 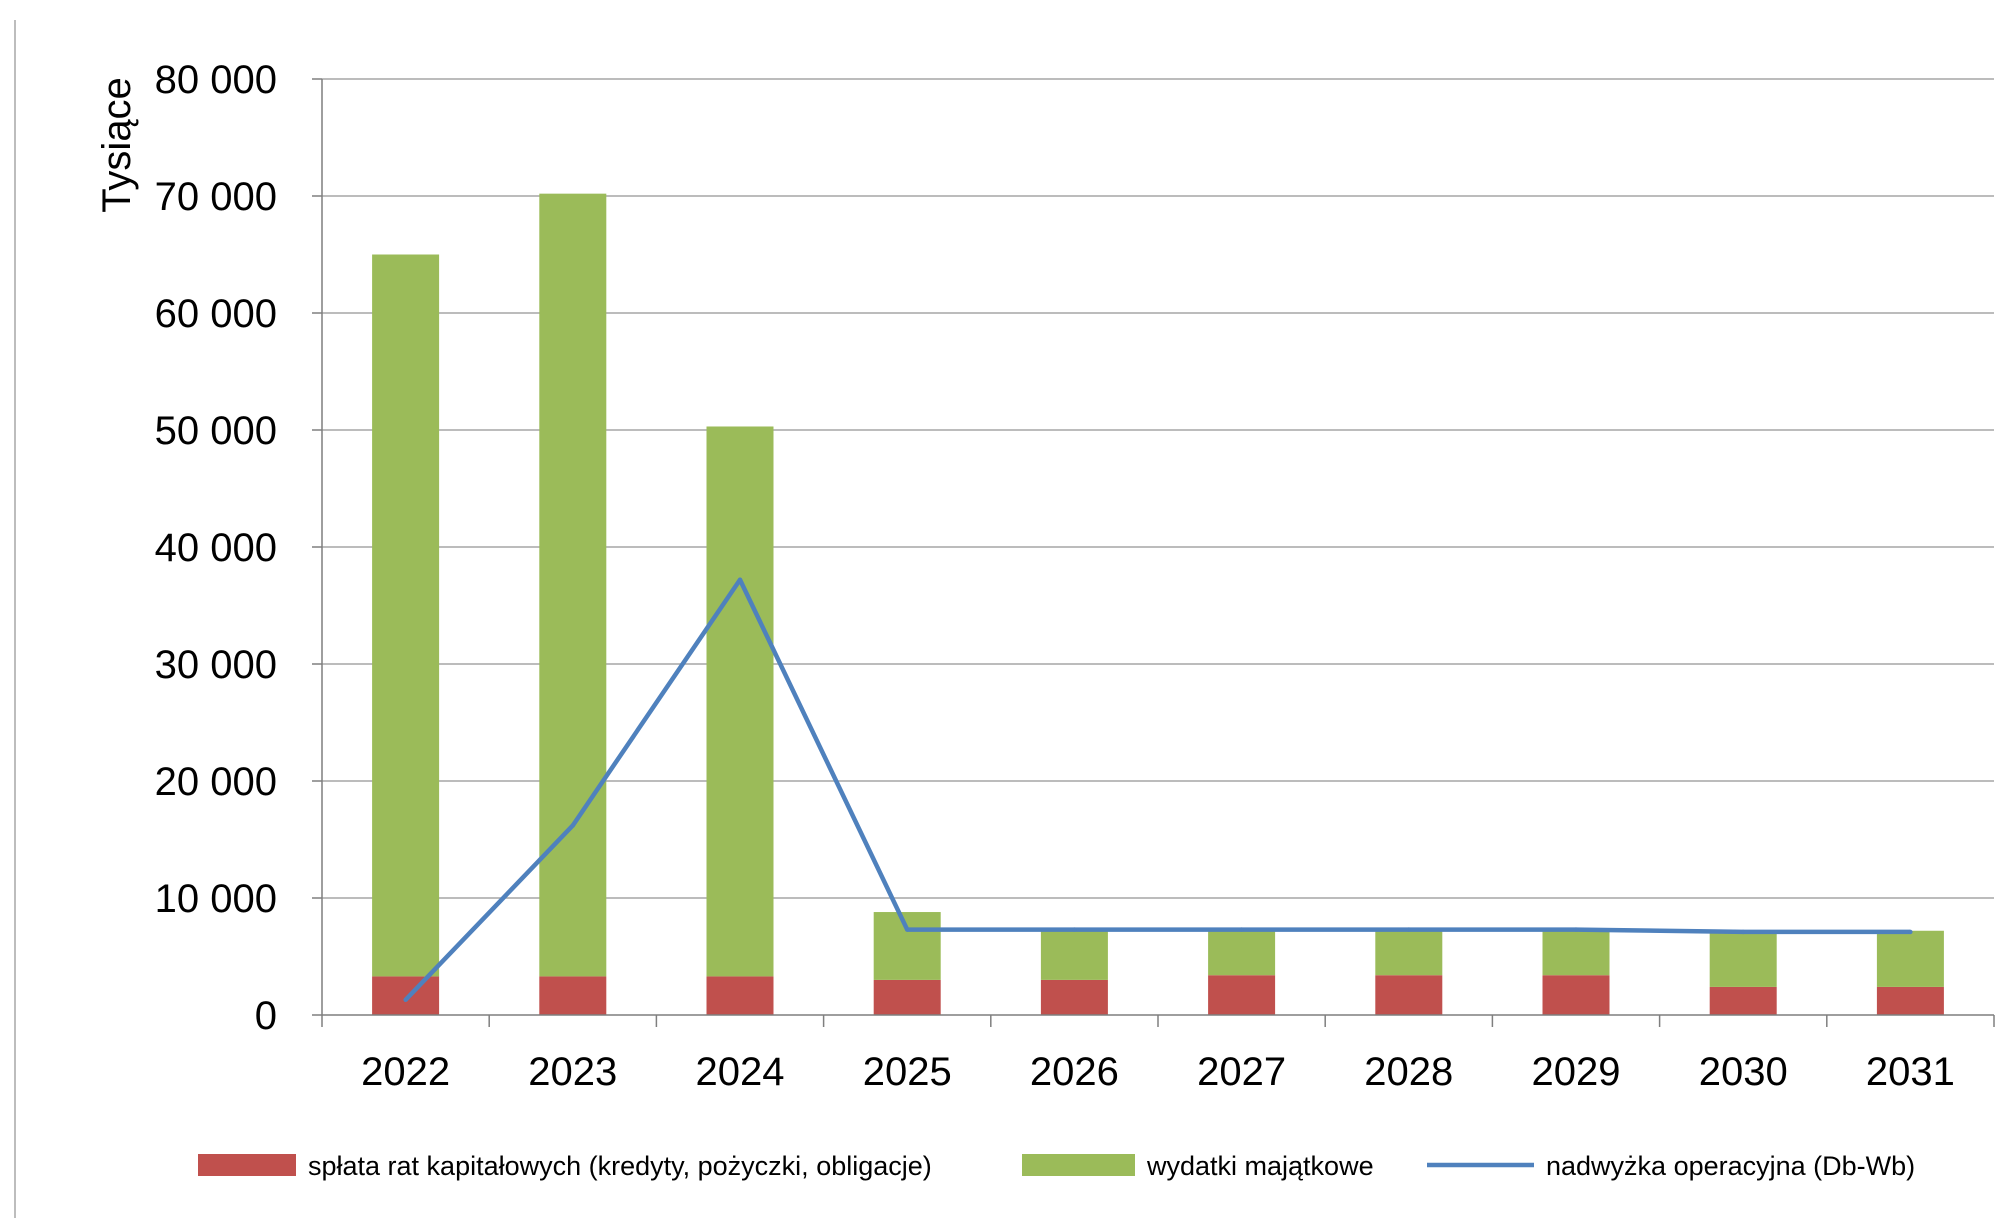 What do you see at coordinates (1158, 1072) in the screenshot?
I see `x-tick-labels: 2022 2023 2024 2025 2026 2027 2028 2029 2030 2031` at bounding box center [1158, 1072].